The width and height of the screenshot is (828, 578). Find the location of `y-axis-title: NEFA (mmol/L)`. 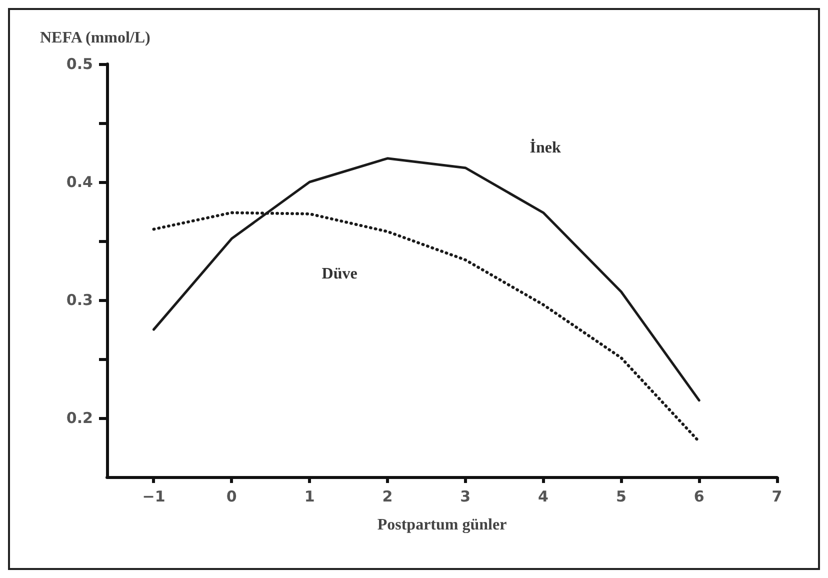

y-axis-title: NEFA (mmol/L) is located at coordinates (95, 38).